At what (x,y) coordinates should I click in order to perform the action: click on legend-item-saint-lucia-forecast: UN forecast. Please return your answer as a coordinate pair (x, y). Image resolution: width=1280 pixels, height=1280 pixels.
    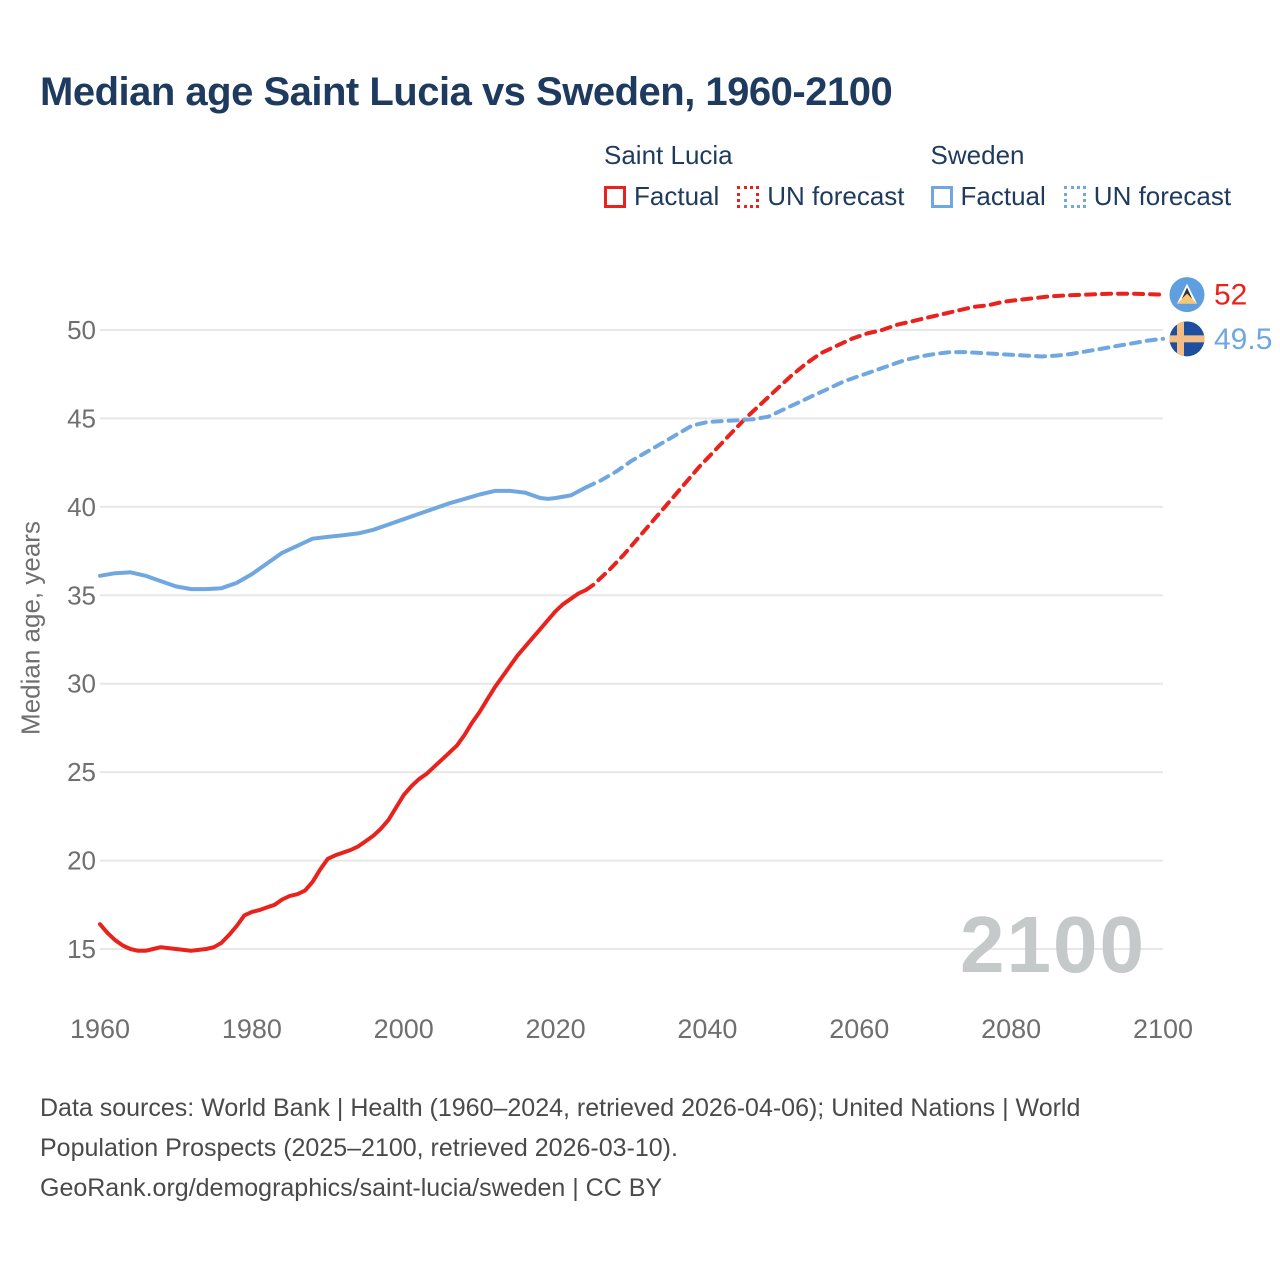
    Looking at the image, I should click on (821, 196).